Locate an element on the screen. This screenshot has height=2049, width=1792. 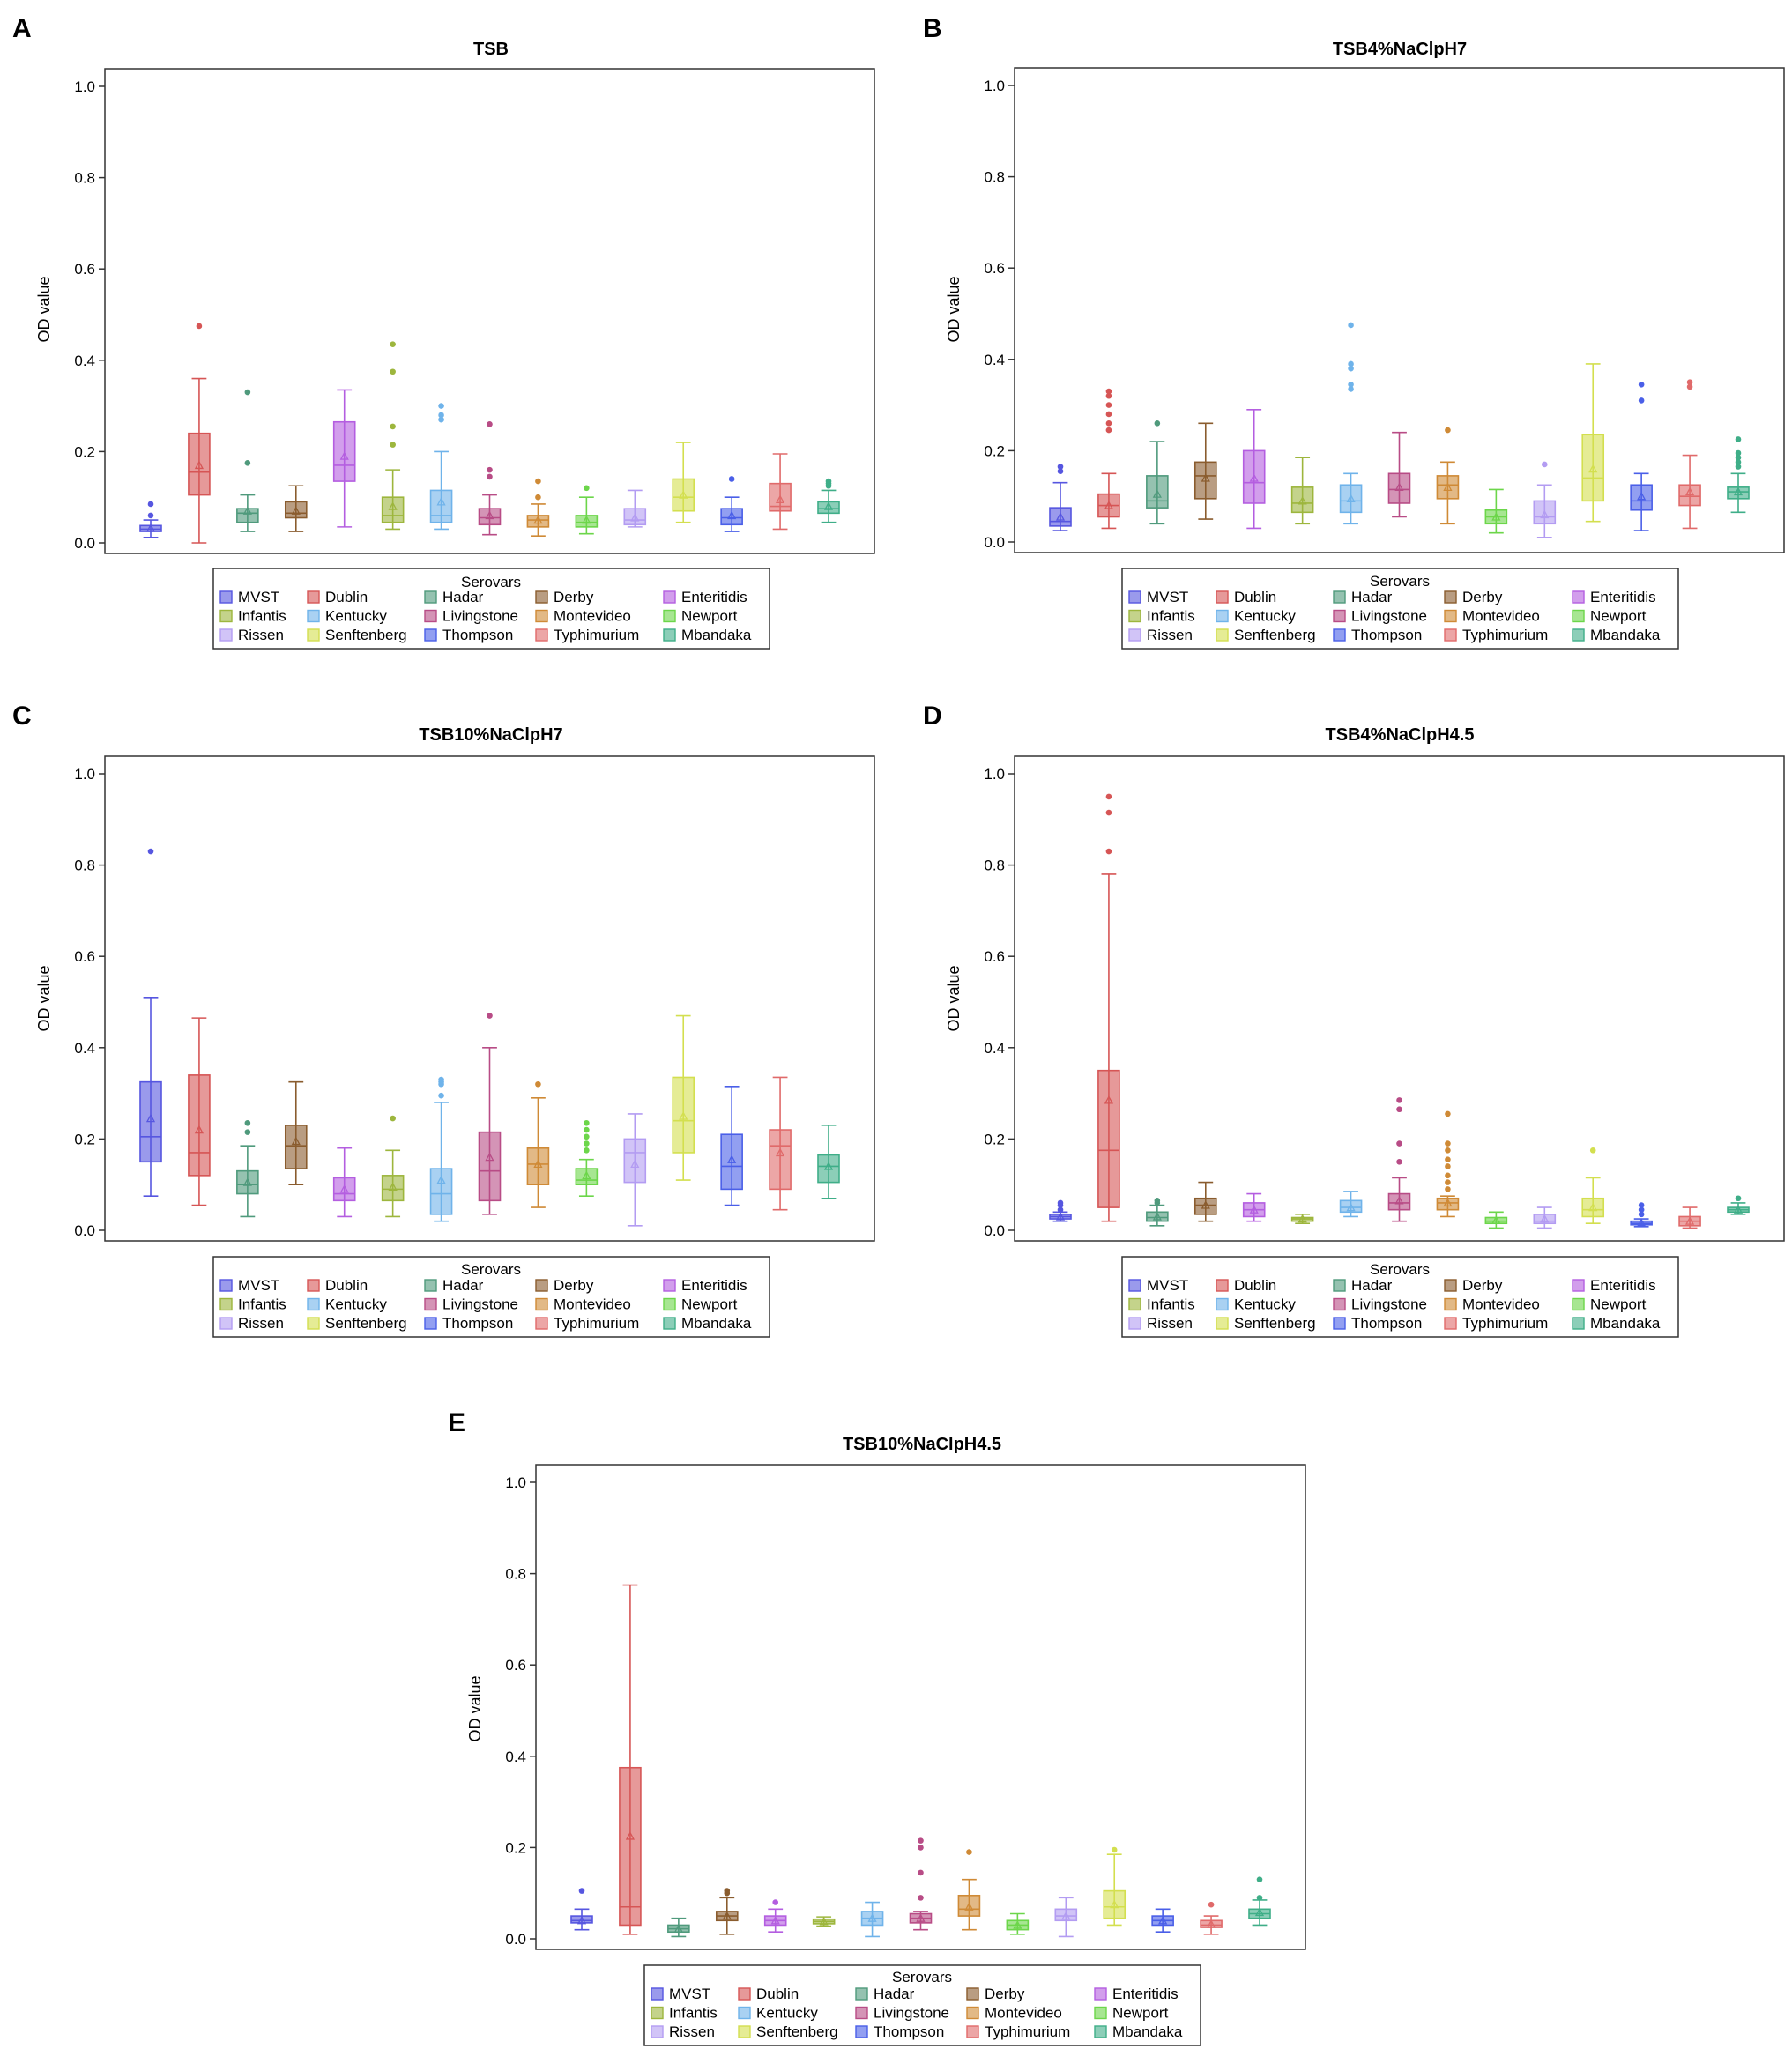
legend-item-livingstone: Livingstone is located at coordinates (902, 2013).